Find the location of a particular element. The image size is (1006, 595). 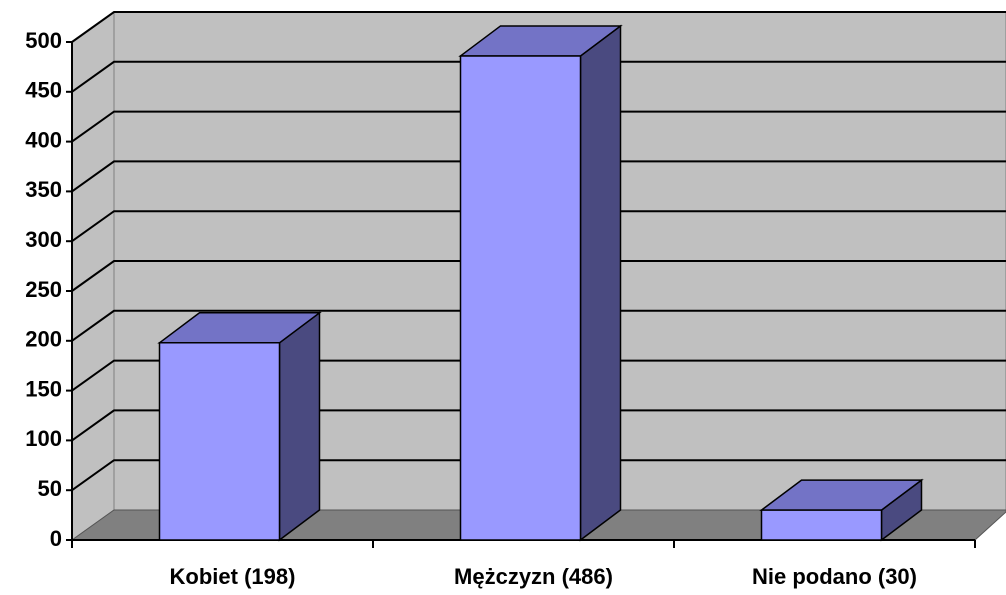

y-tick-label: 250 is located at coordinates (43, 289).